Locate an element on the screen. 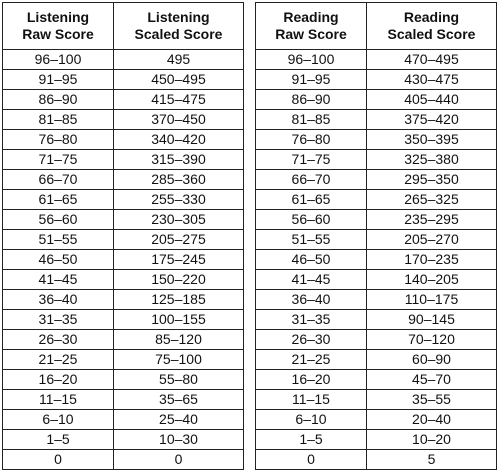 This screenshot has width=500, height=474. reading-table-row: 86–90 405–440 is located at coordinates (376, 99).